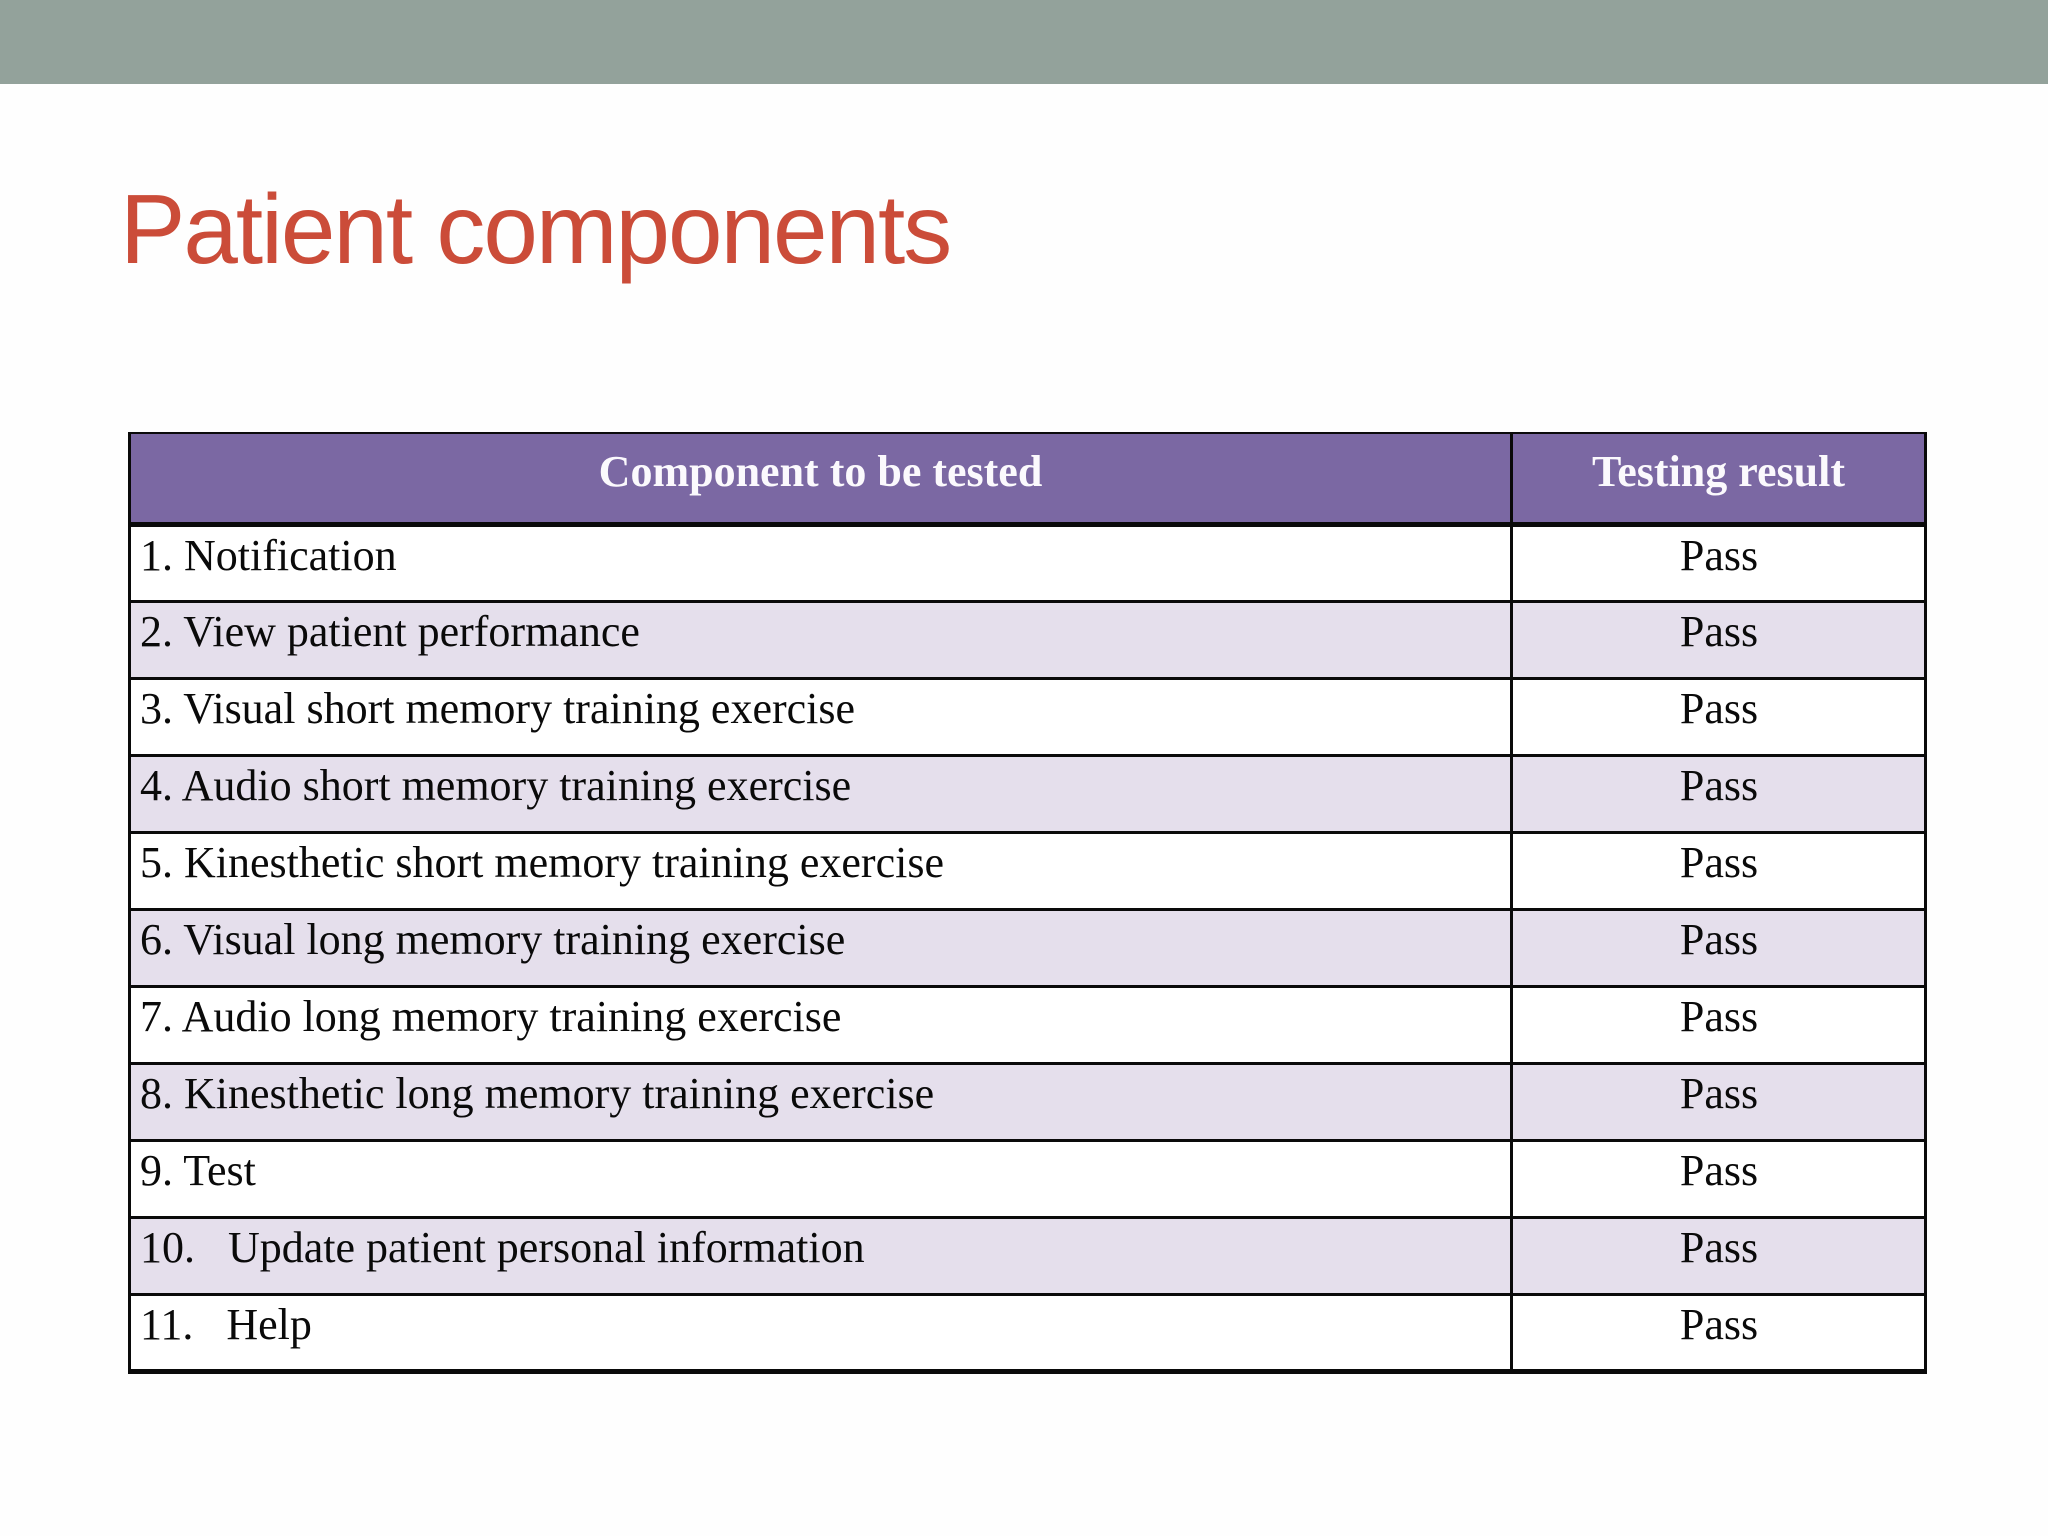  What do you see at coordinates (1718, 479) in the screenshot?
I see `column-header-result: Testing result` at bounding box center [1718, 479].